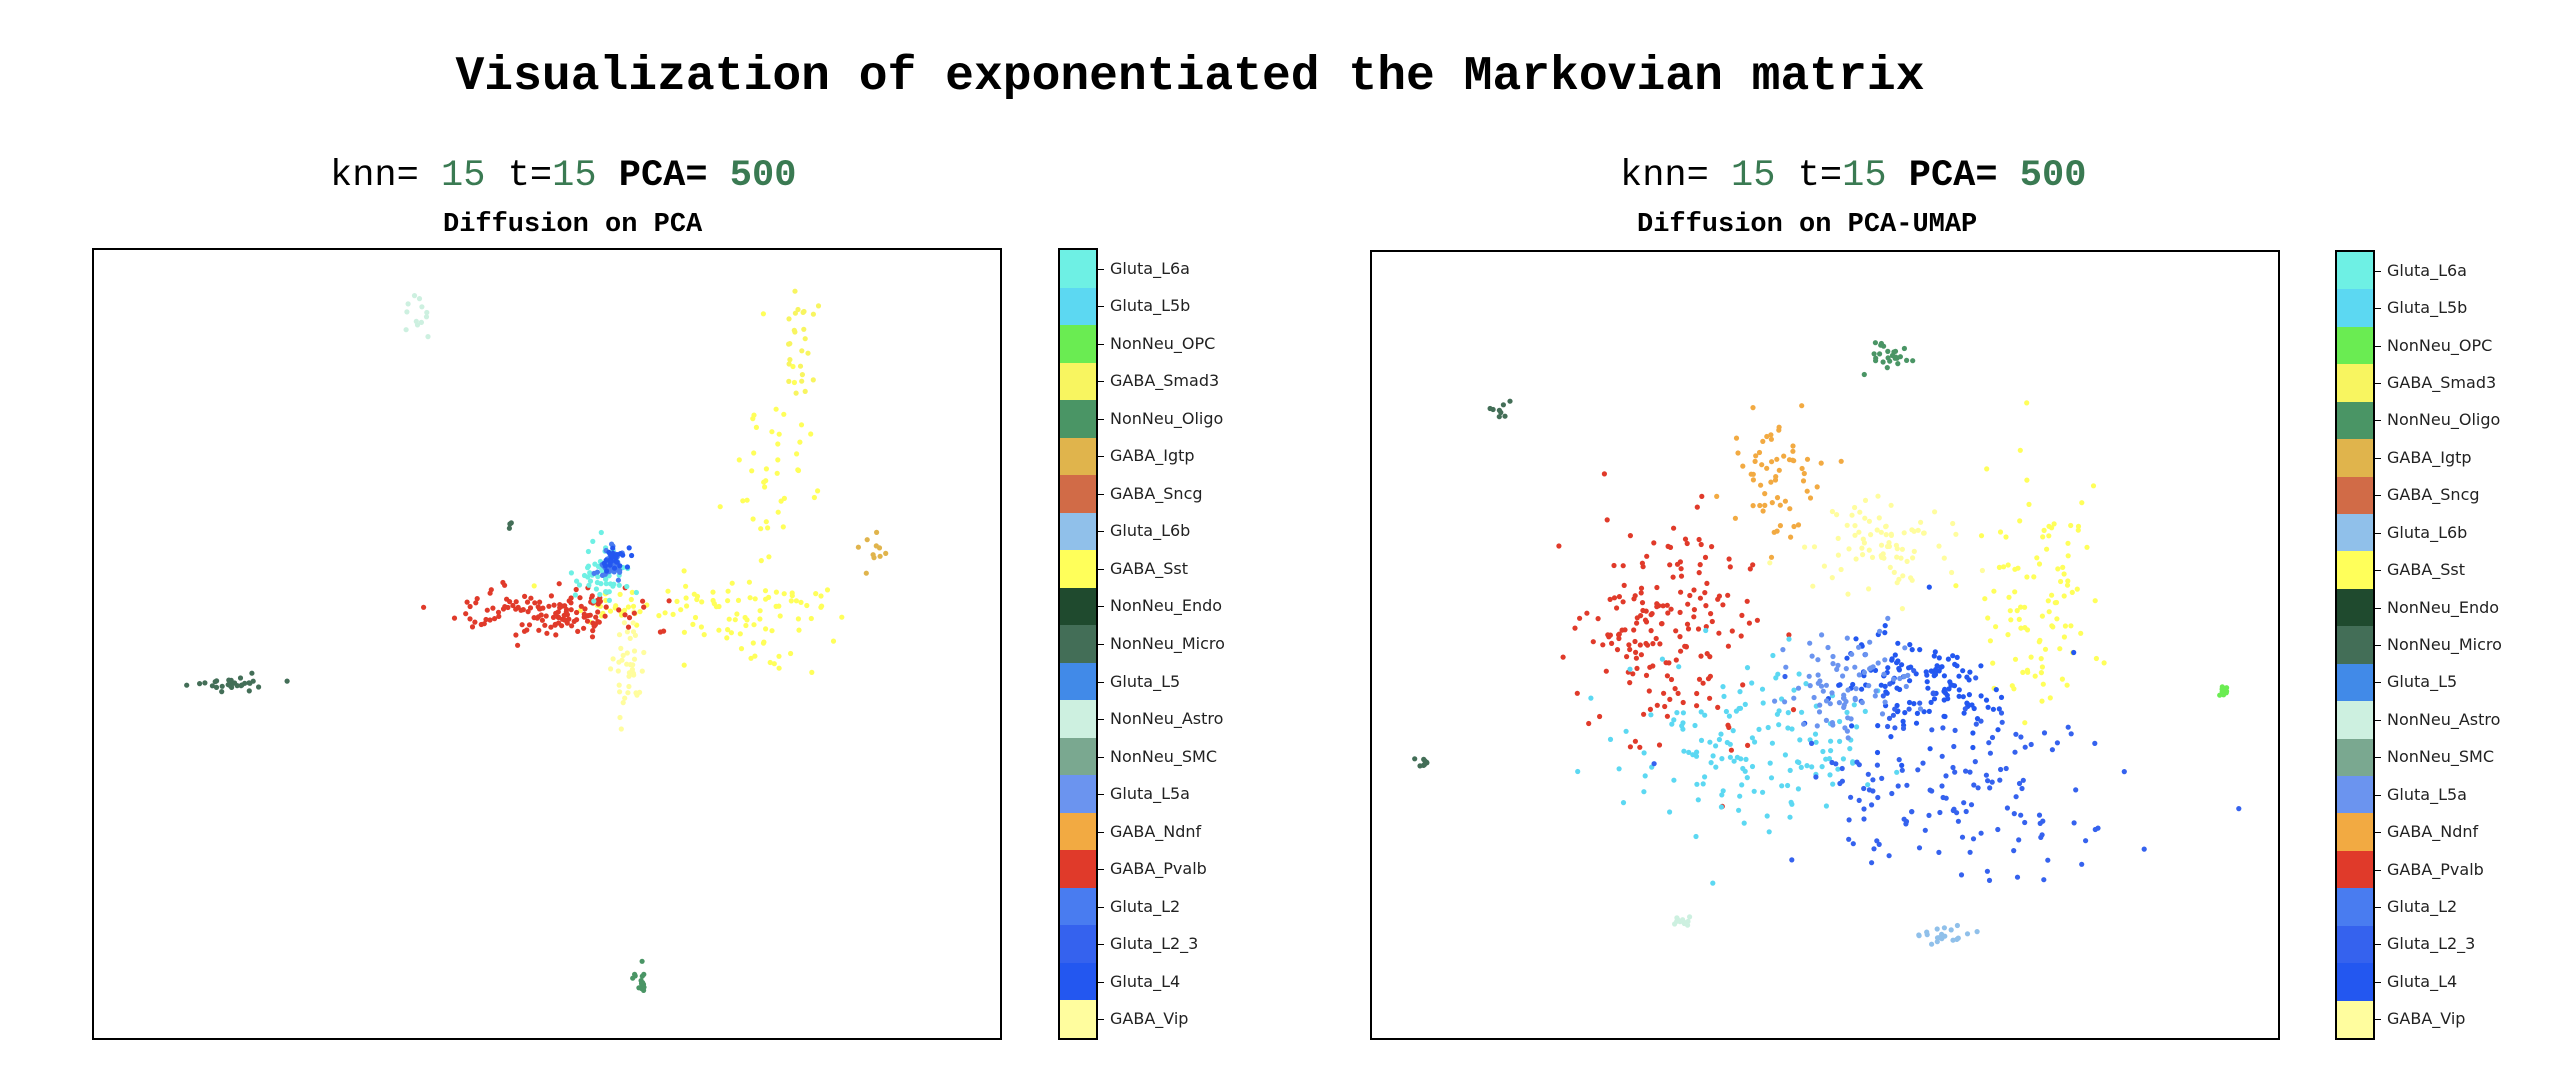 This screenshot has height=1090, width=2550. Describe the element at coordinates (563, 176) in the screenshot. I see `panel-1-params: knn= 15 t=15 PCA= 500` at that location.